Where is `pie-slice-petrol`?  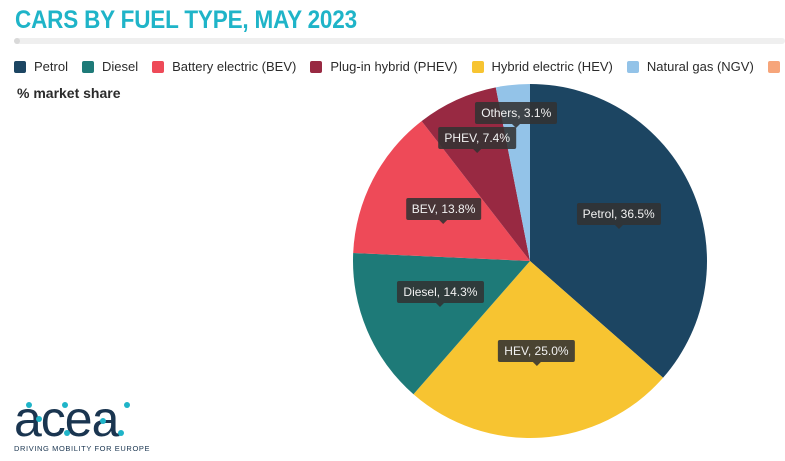 pie-slice-petrol is located at coordinates (618, 231).